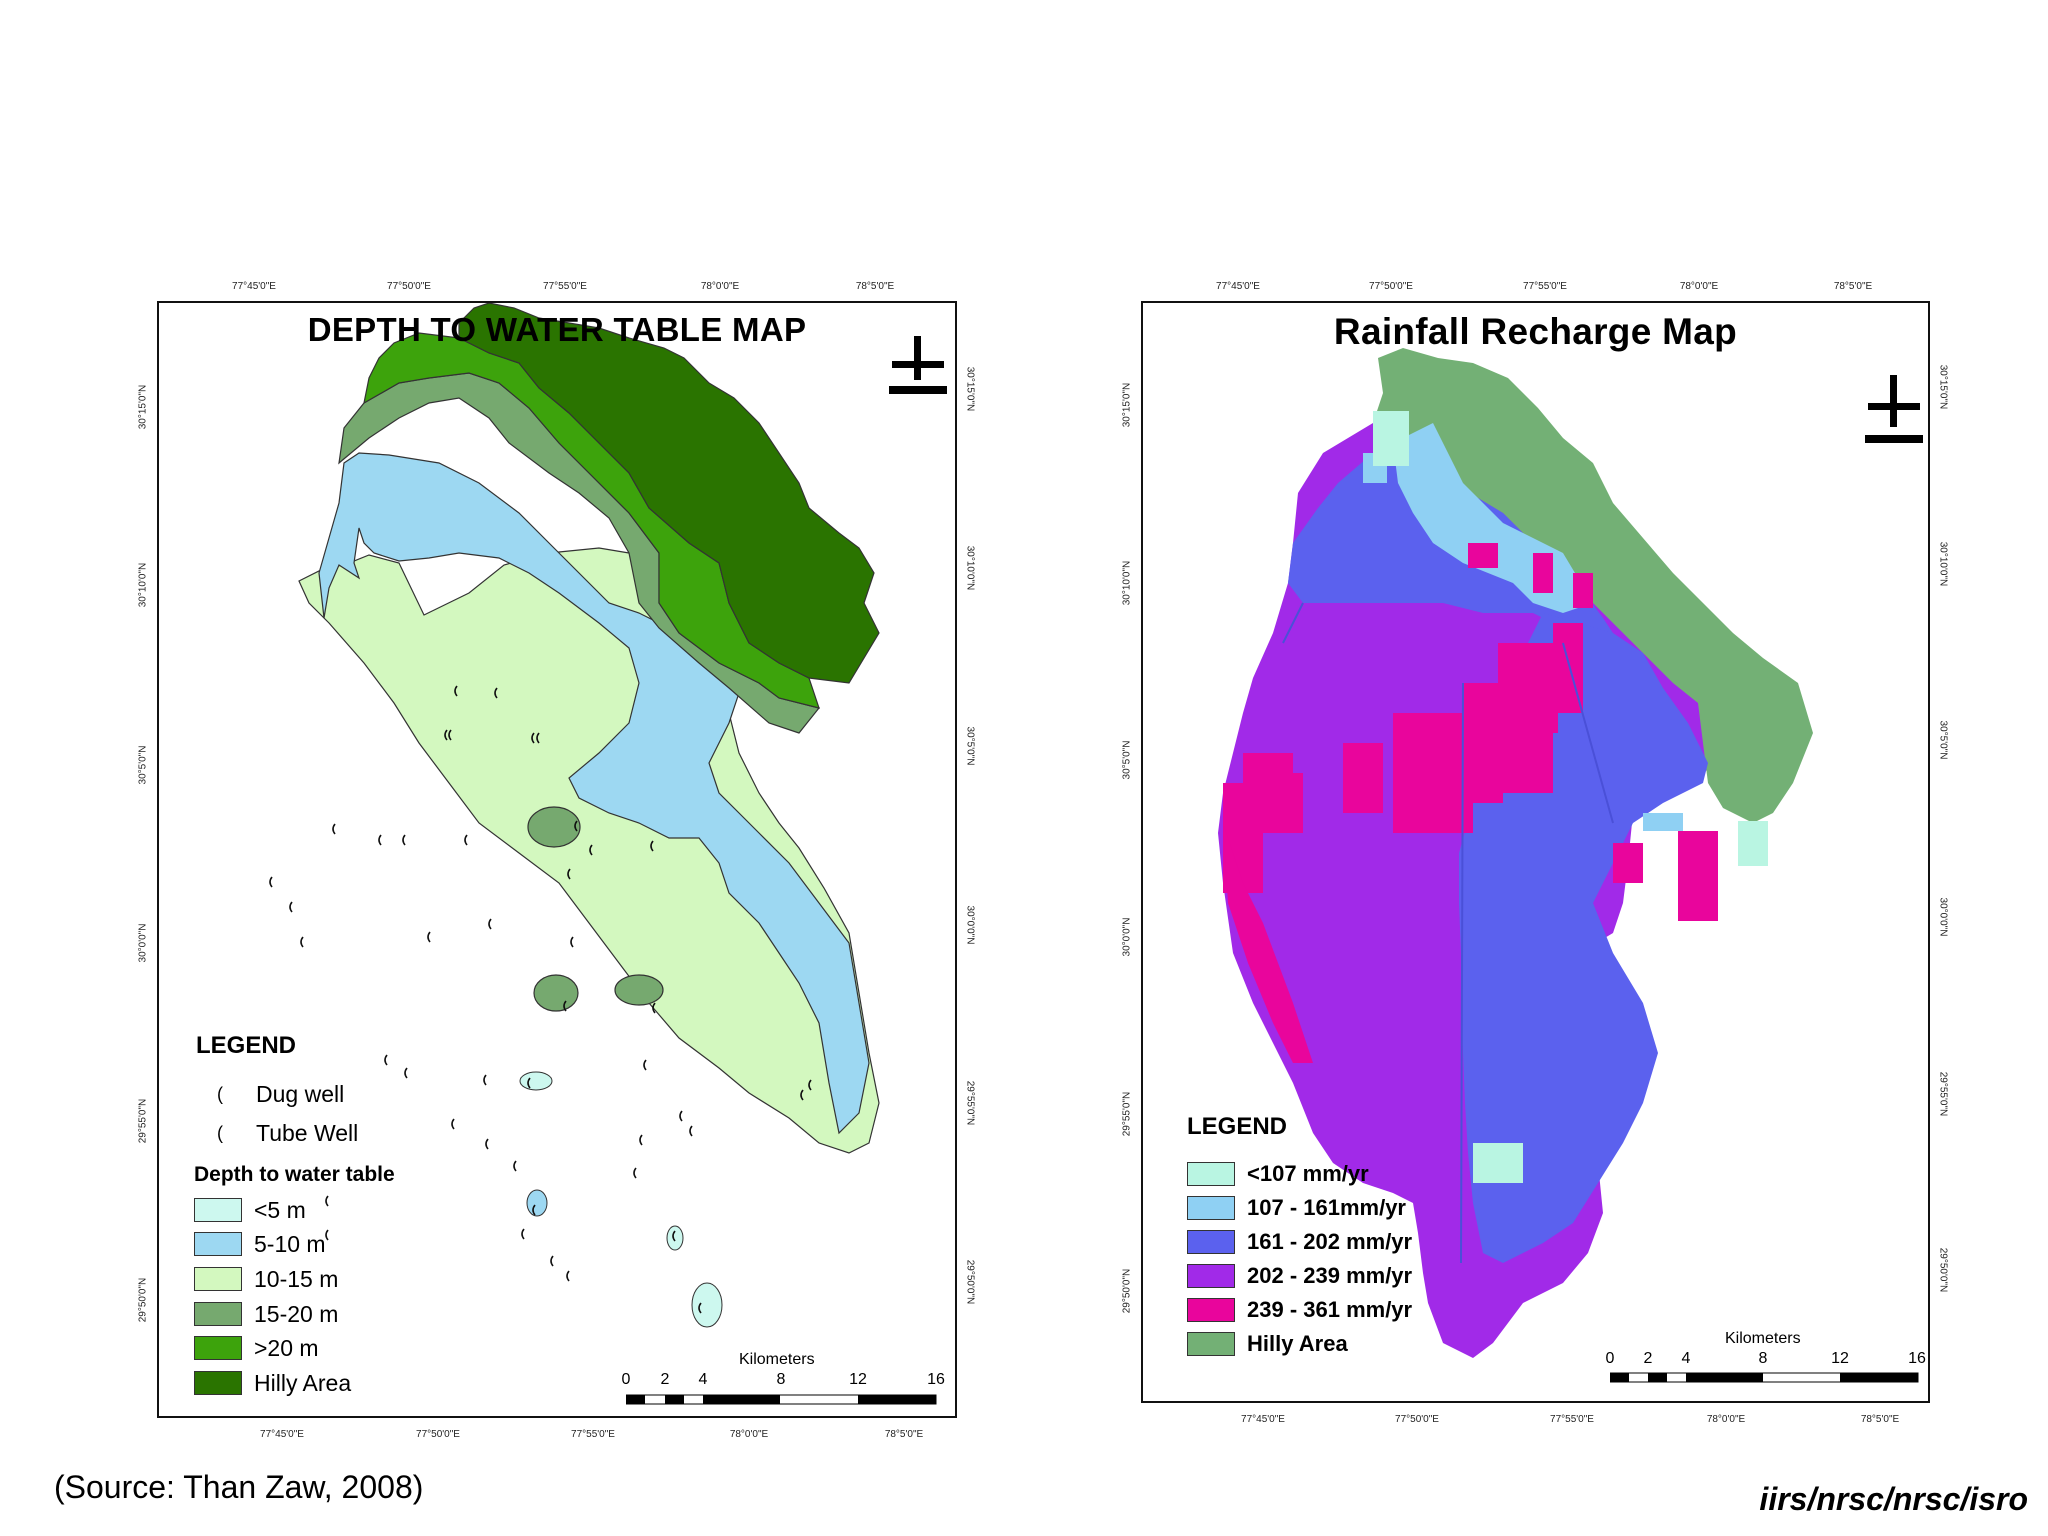  What do you see at coordinates (1572, 1419) in the screenshot?
I see `lon-tick-bottom: 77°55'0"E` at bounding box center [1572, 1419].